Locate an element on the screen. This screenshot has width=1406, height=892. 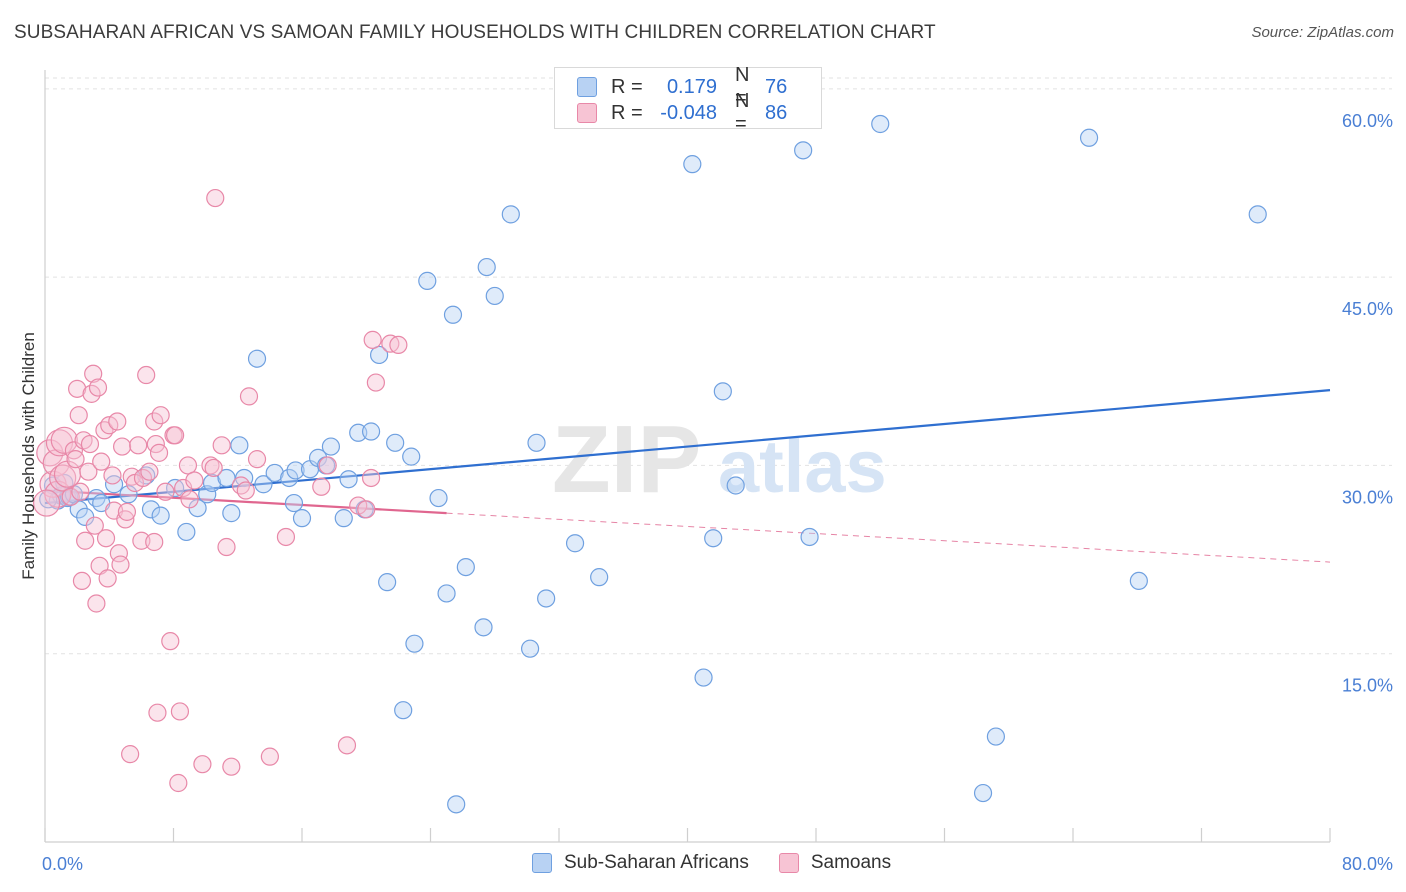
y-tick-label: 45.0% is located at coordinates (1367, 309).